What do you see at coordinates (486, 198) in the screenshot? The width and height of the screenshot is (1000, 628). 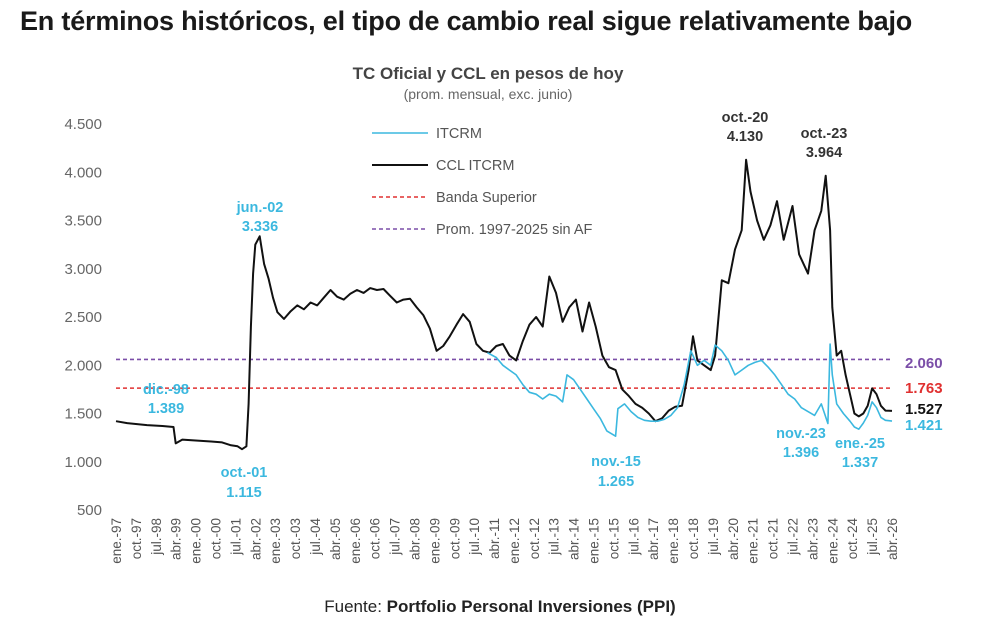 I see `legend-label: Banda Superior` at bounding box center [486, 198].